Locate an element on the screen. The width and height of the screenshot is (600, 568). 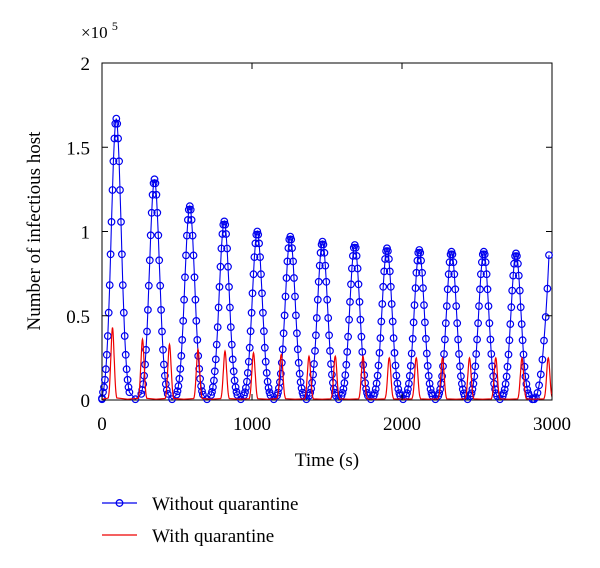
legend: Without quarantine With quarantine is located at coordinates (200, 520).